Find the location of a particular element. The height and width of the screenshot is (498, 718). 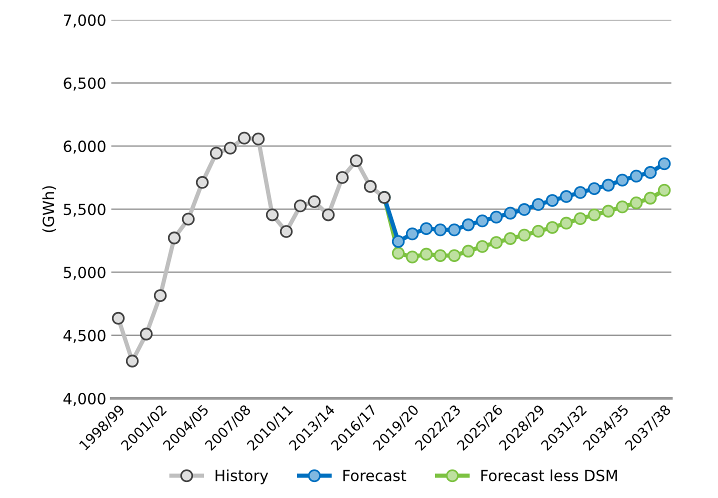

legend-label: History is located at coordinates (242, 476).